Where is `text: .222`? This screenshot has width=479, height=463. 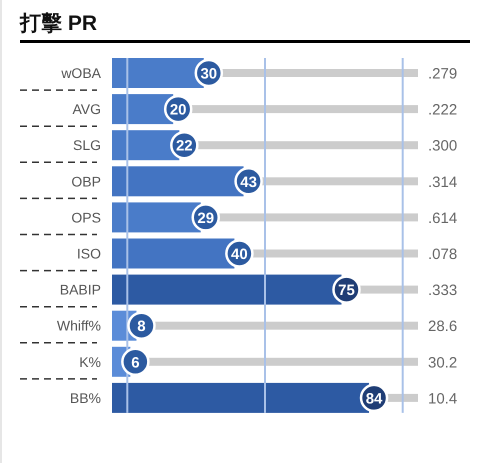 text: .222 is located at coordinates (443, 110).